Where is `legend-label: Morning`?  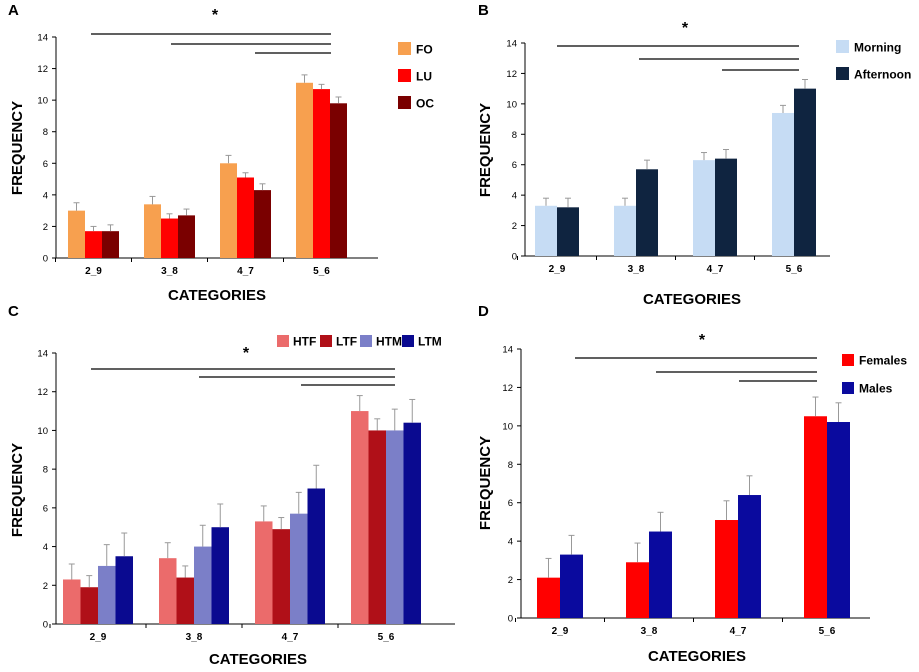 legend-label: Morning is located at coordinates (877, 48).